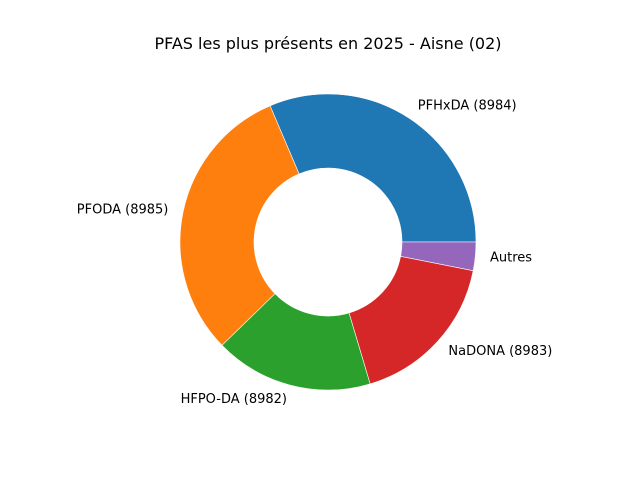 Image resolution: width=640 pixels, height=480 pixels. What do you see at coordinates (123, 209) in the screenshot?
I see `slice-label-2: PFODA (8985)` at bounding box center [123, 209].